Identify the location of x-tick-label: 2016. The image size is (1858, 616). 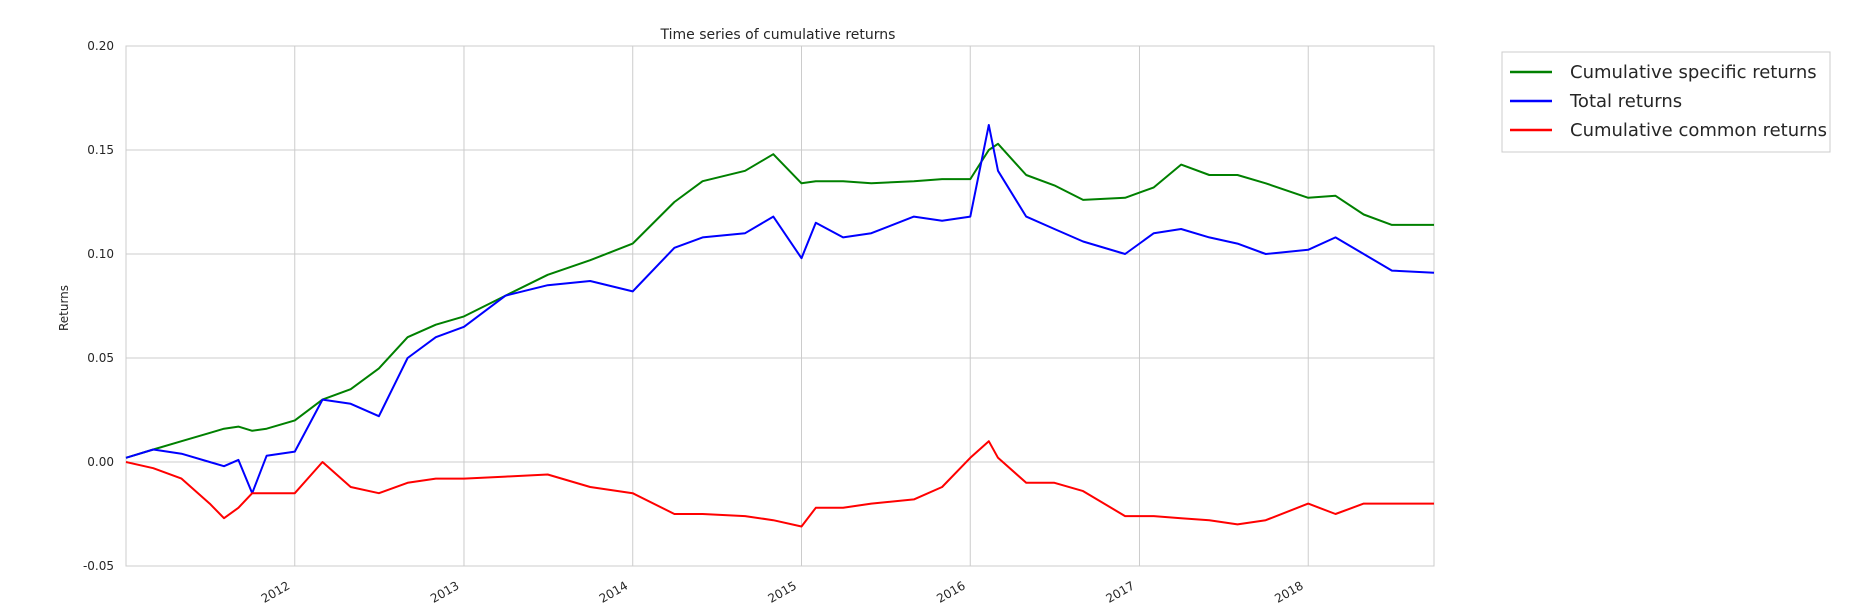
(950, 591).